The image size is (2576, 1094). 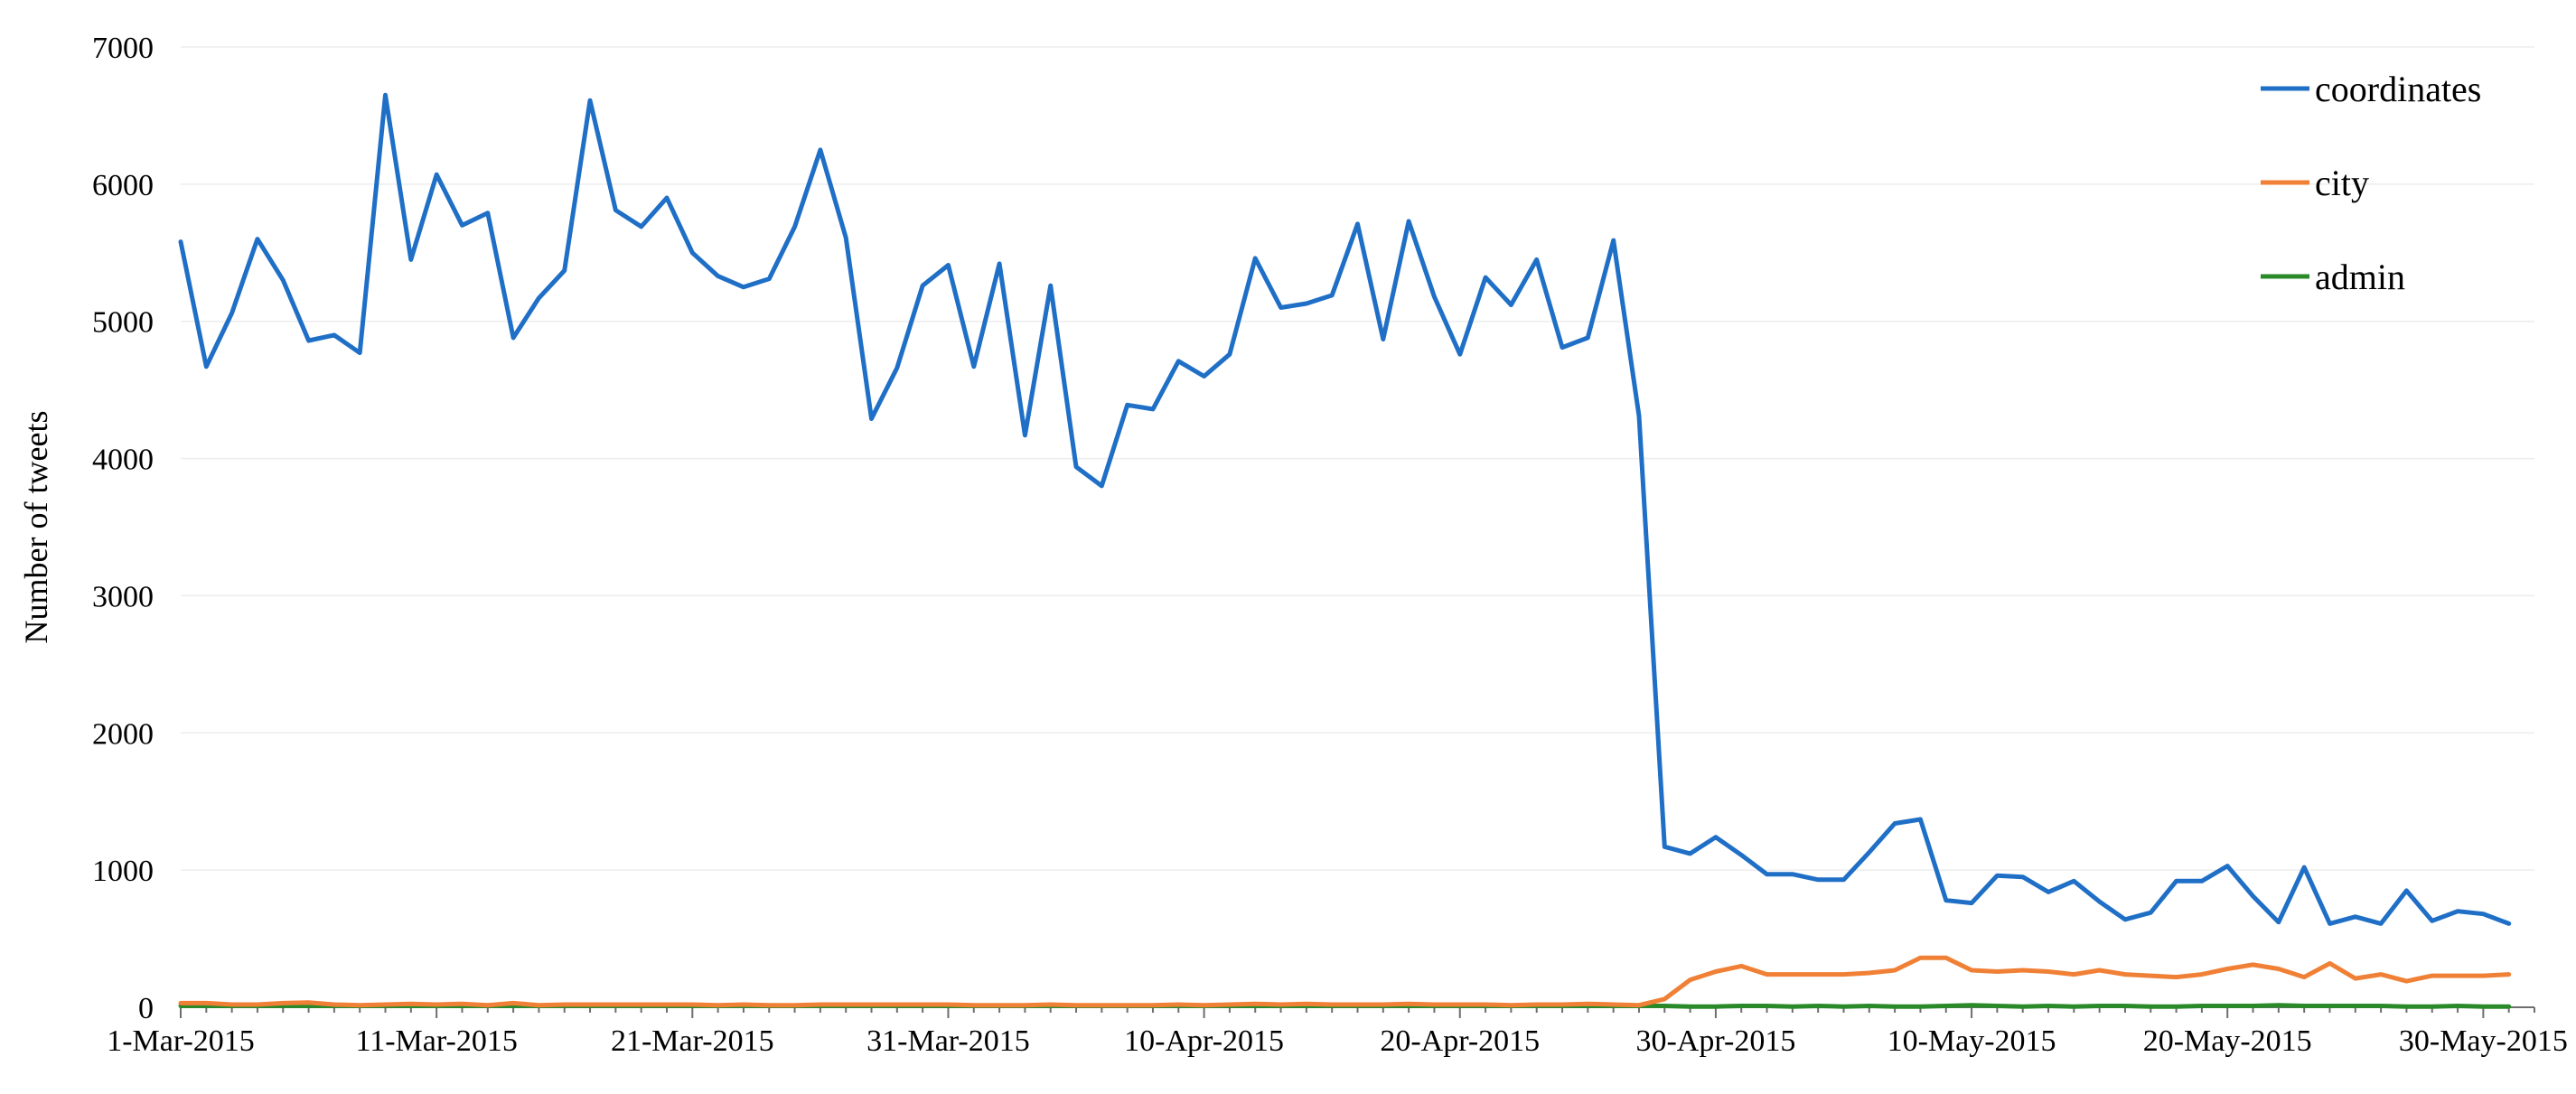 I want to click on y-tick-label: 4000, so click(x=123, y=460).